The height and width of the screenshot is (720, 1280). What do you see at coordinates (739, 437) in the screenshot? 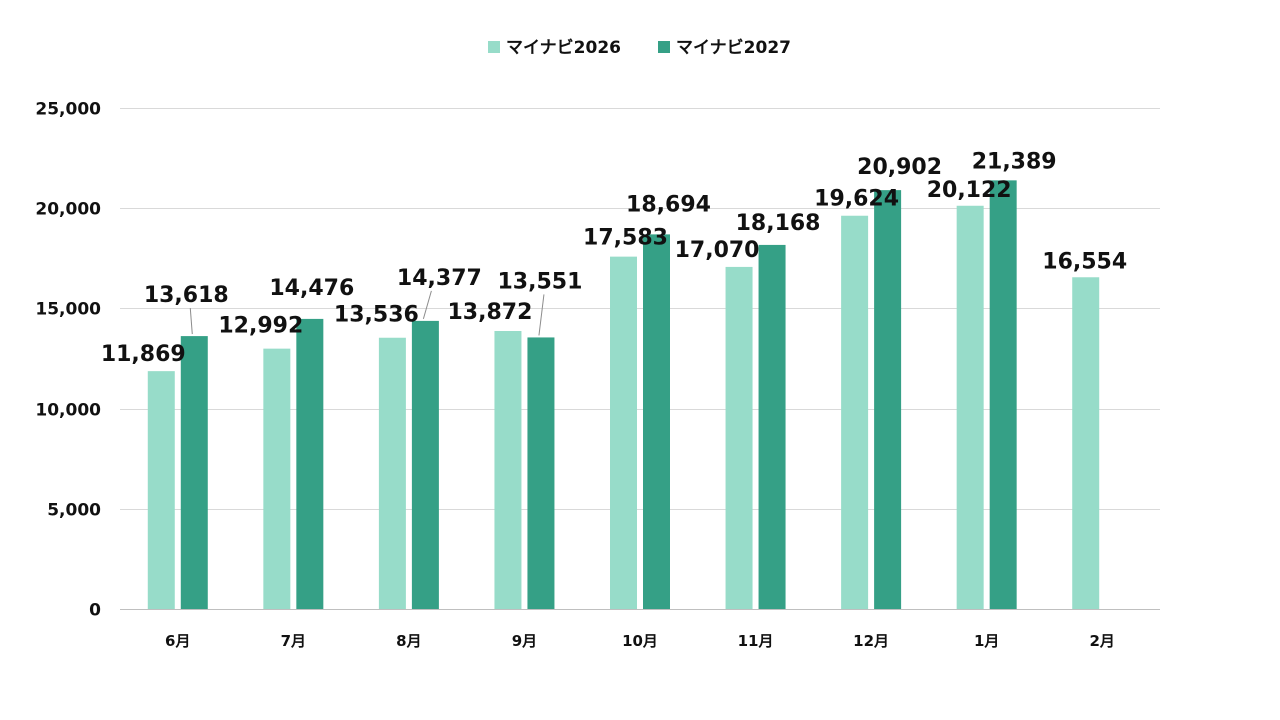
I see `bar-mynavi2026-11月` at bounding box center [739, 437].